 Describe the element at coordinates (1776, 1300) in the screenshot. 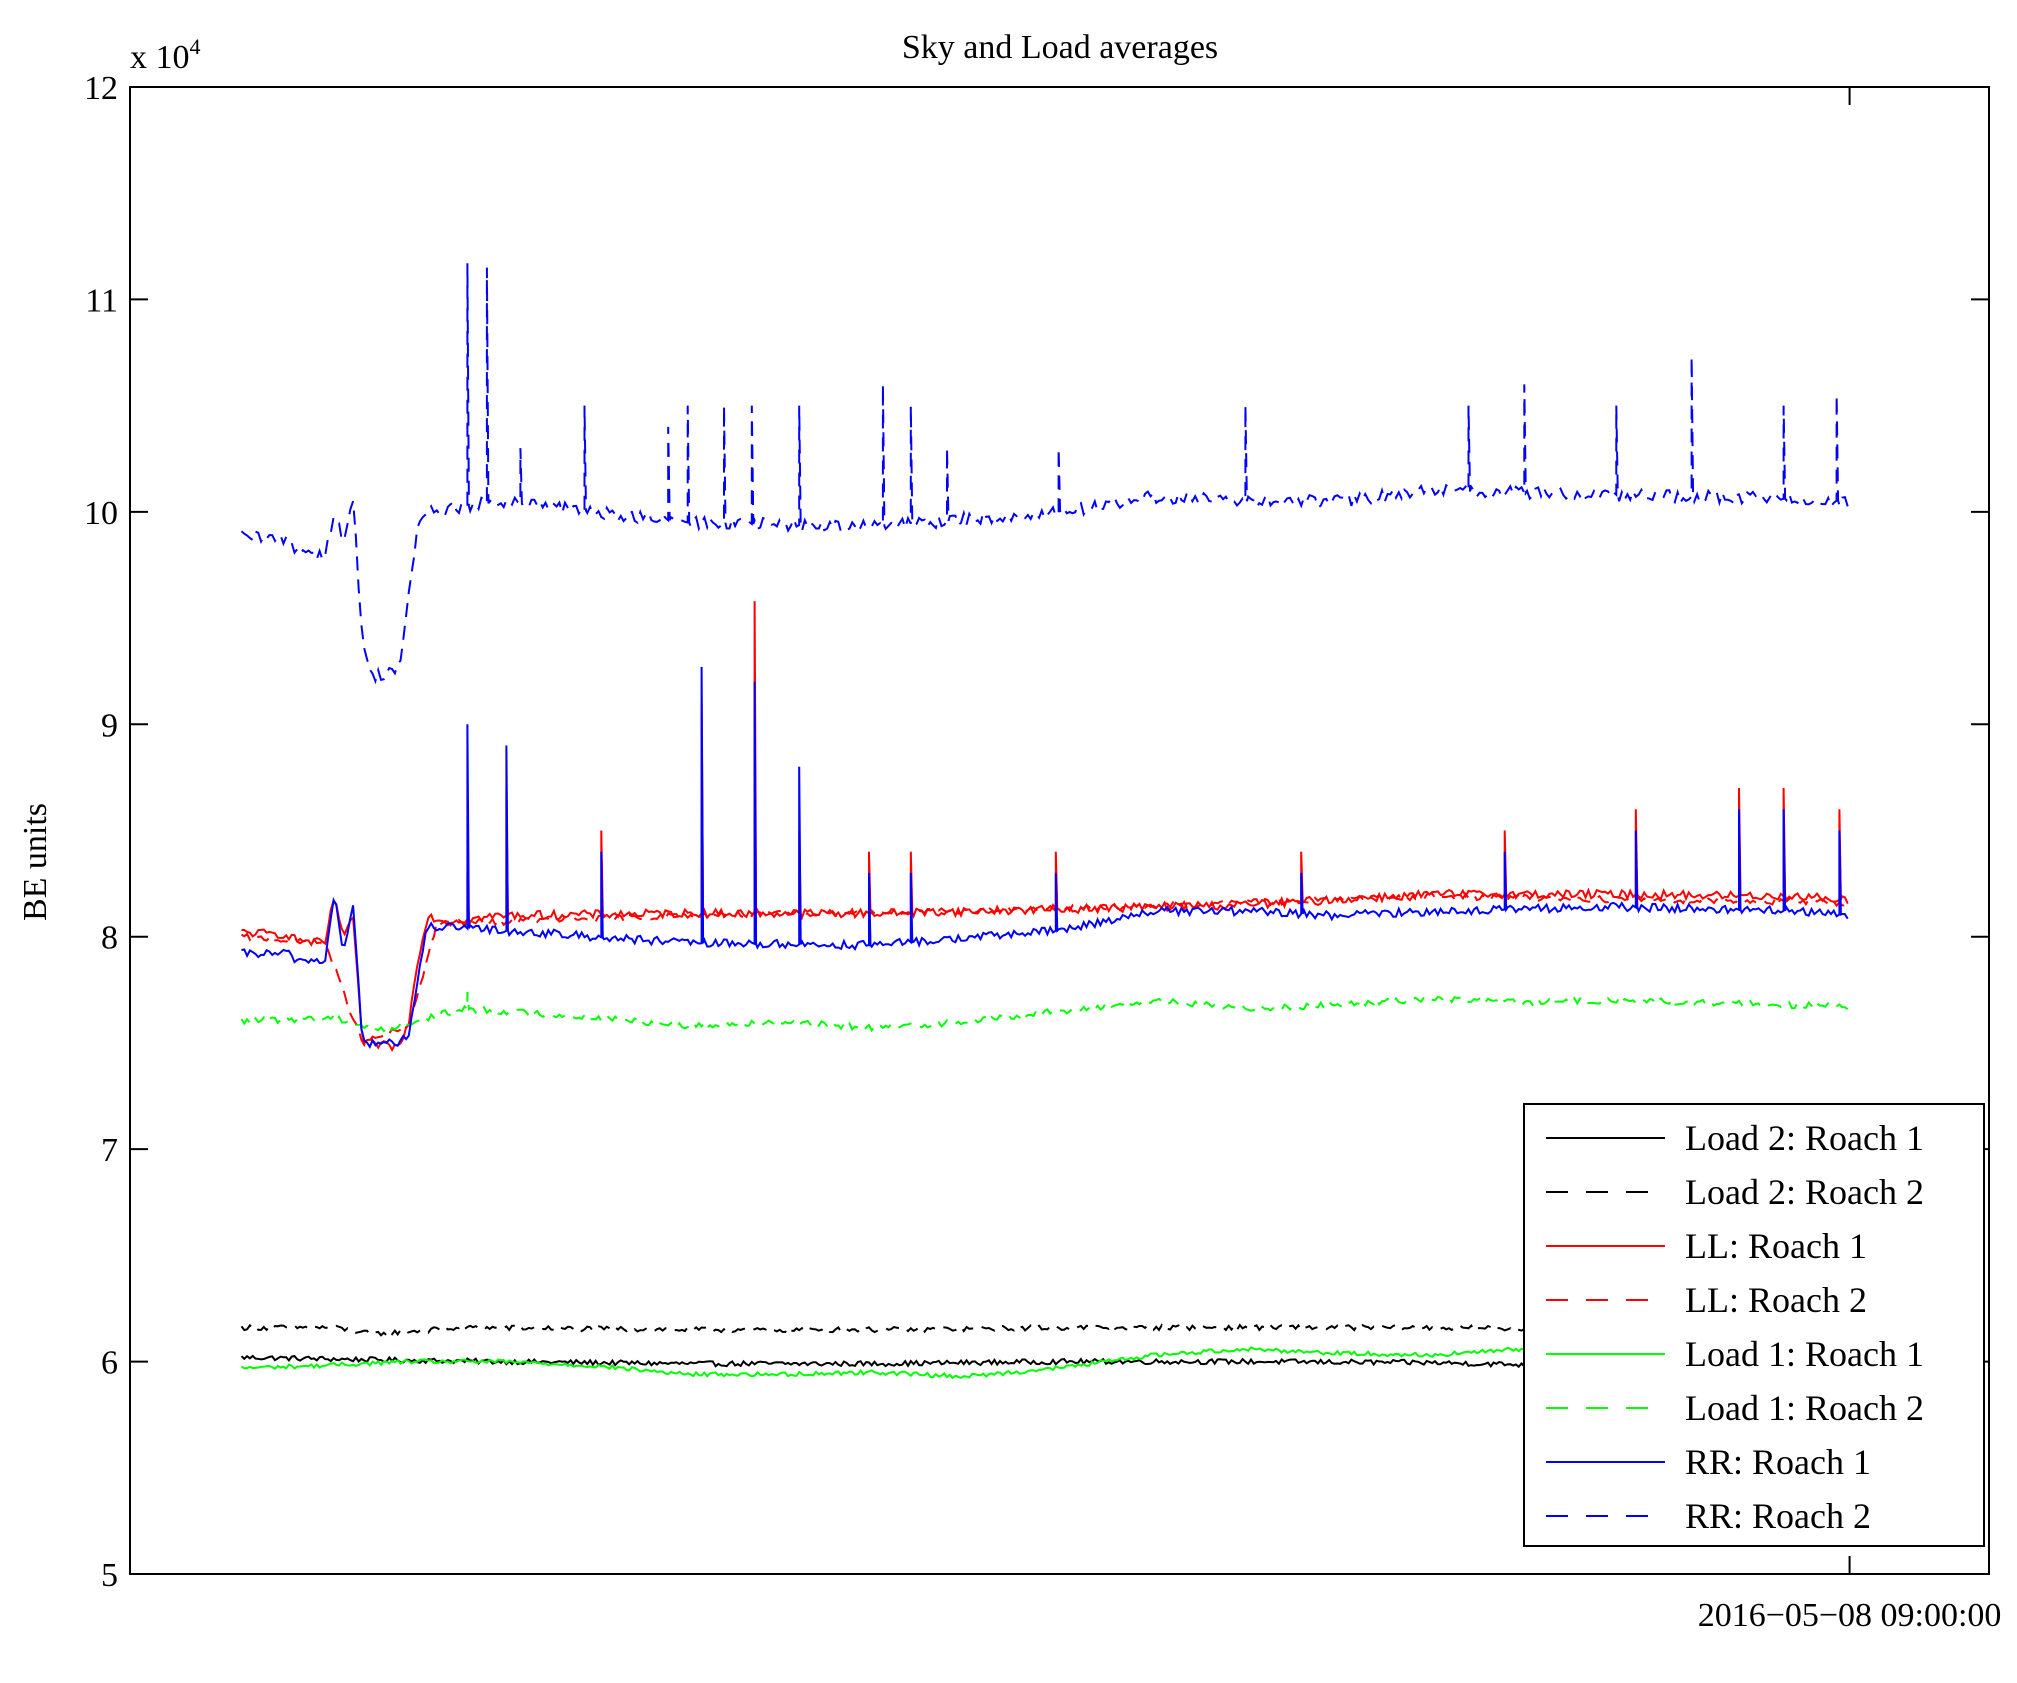

I see `legend-label: LL: Roach 2` at that location.